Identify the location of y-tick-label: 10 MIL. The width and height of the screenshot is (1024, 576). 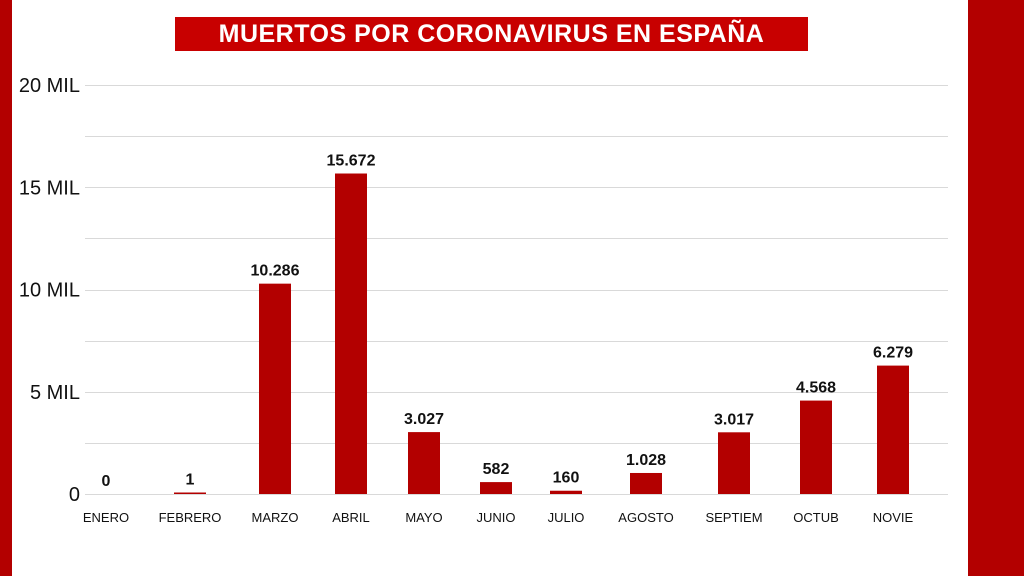
(49, 291).